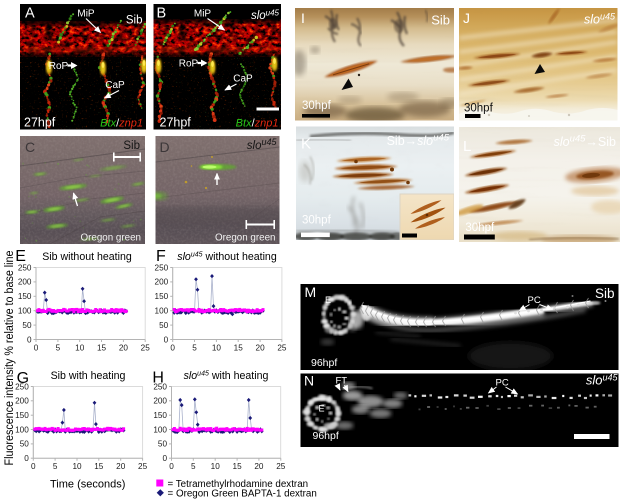 This screenshot has width=630, height=504. I want to click on svg-text: N, so click(309, 381).